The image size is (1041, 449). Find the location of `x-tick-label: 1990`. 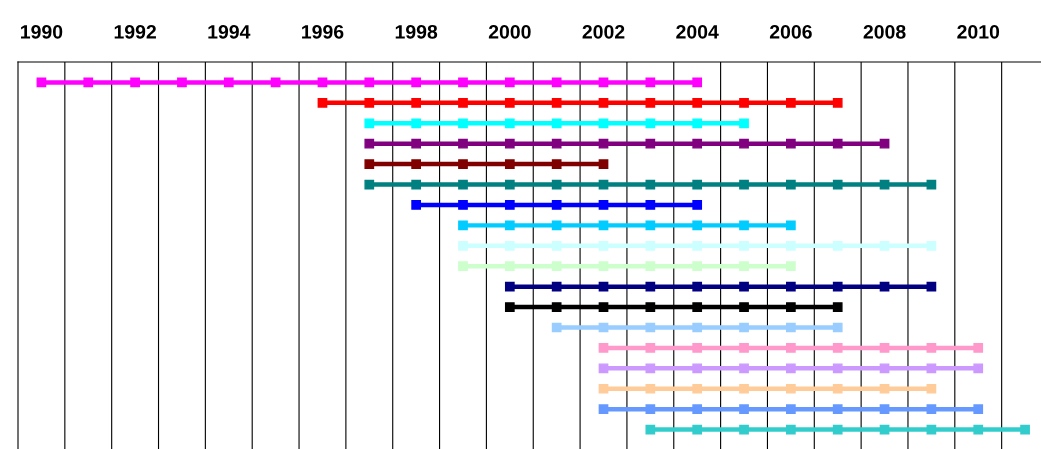

x-tick-label: 1990 is located at coordinates (42, 31).